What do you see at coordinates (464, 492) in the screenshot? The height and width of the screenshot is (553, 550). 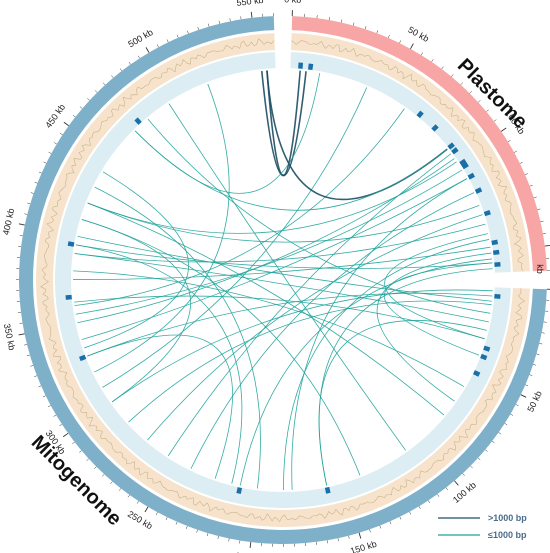 I see `tick-label: 100 kb` at bounding box center [464, 492].